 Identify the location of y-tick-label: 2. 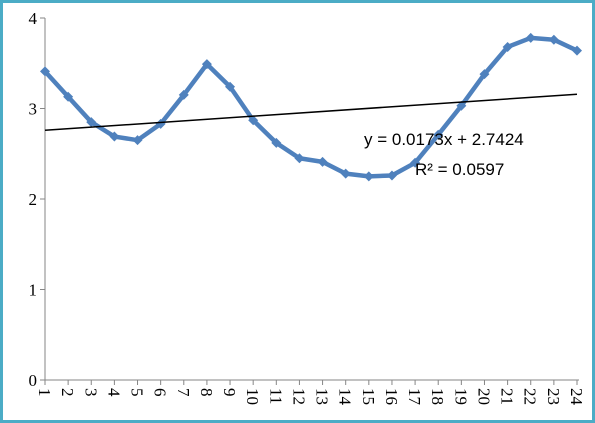
(33, 199).